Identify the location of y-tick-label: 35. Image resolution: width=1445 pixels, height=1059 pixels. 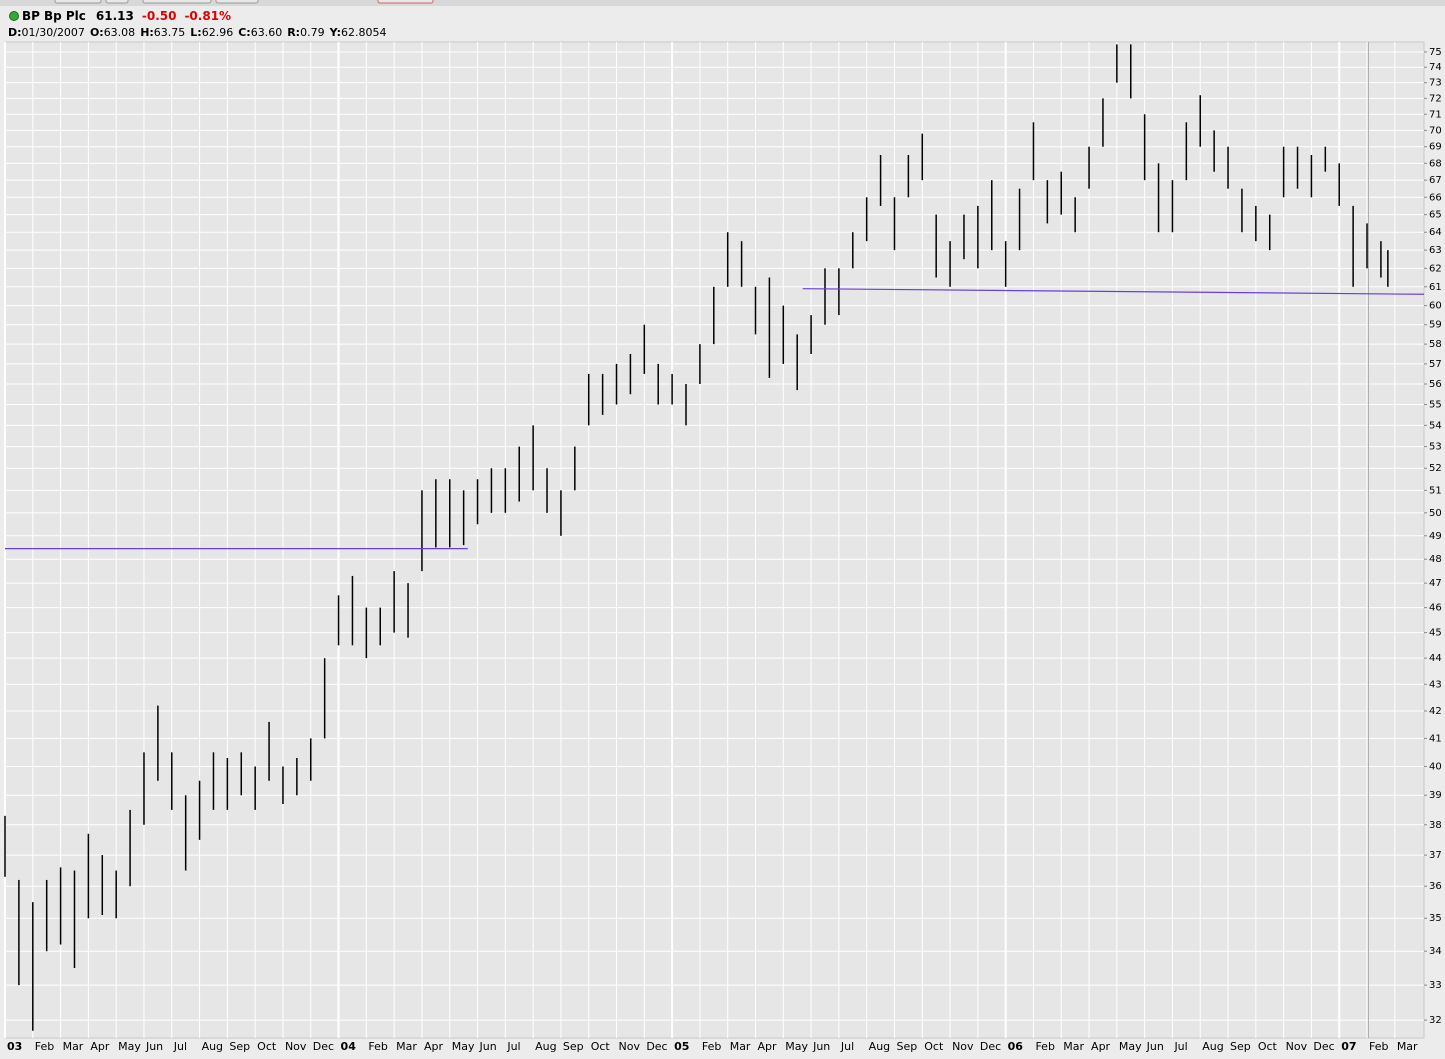
(1435, 918).